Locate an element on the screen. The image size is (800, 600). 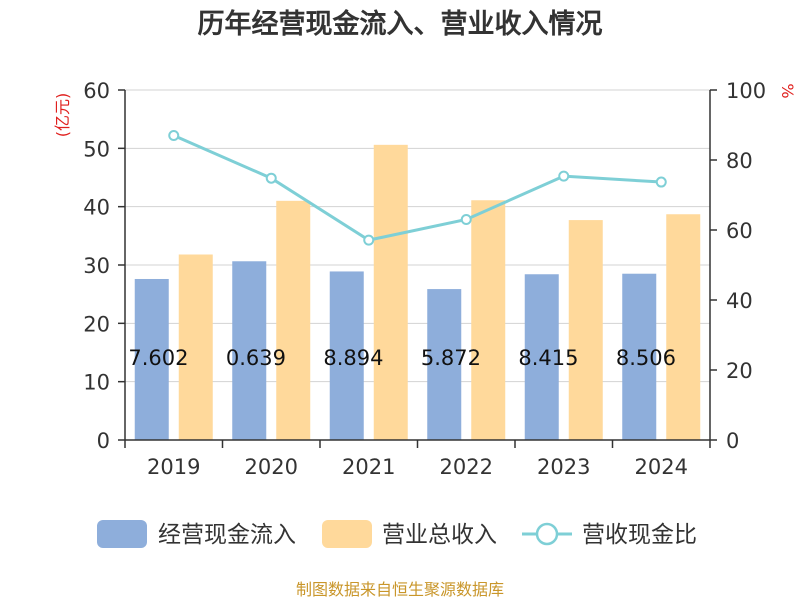
ratio-line is located at coordinates (417, 188).